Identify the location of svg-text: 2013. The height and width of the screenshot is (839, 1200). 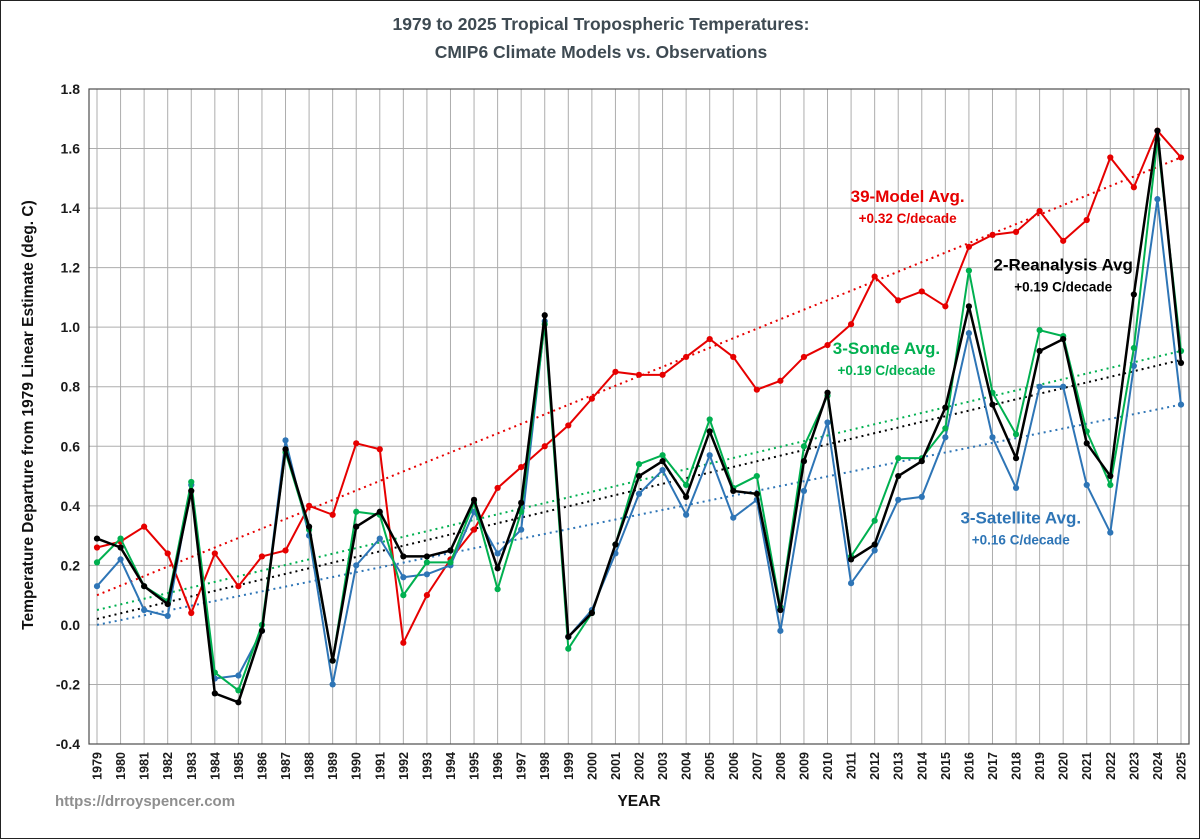
(899, 766).